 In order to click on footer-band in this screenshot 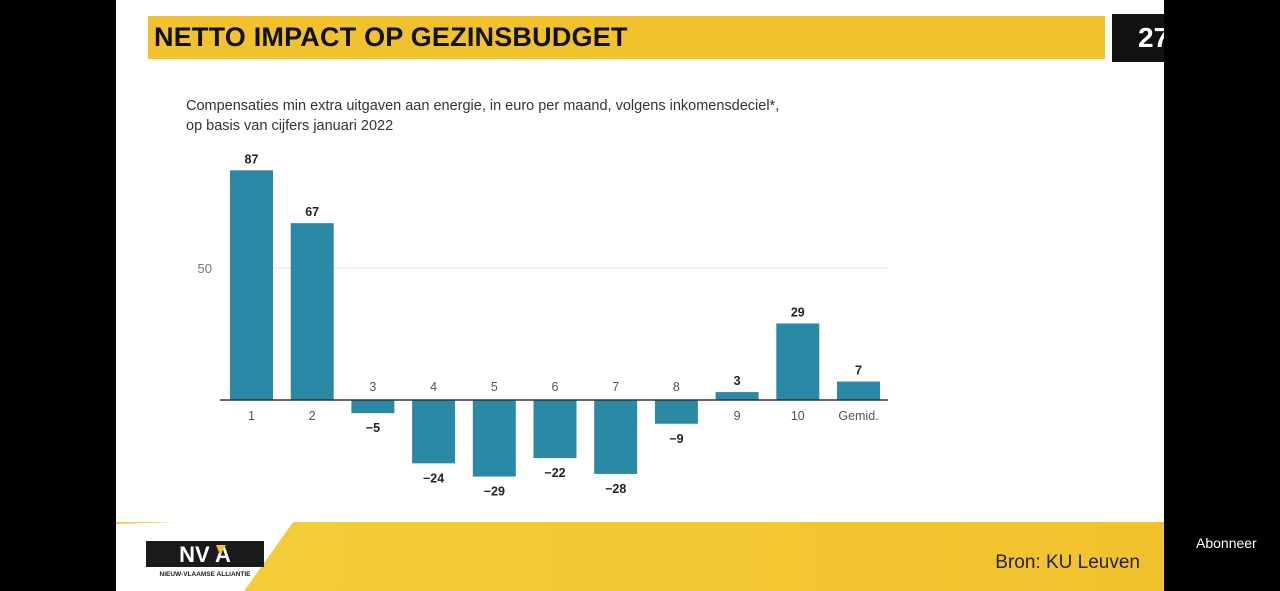, I will do `click(640, 556)`.